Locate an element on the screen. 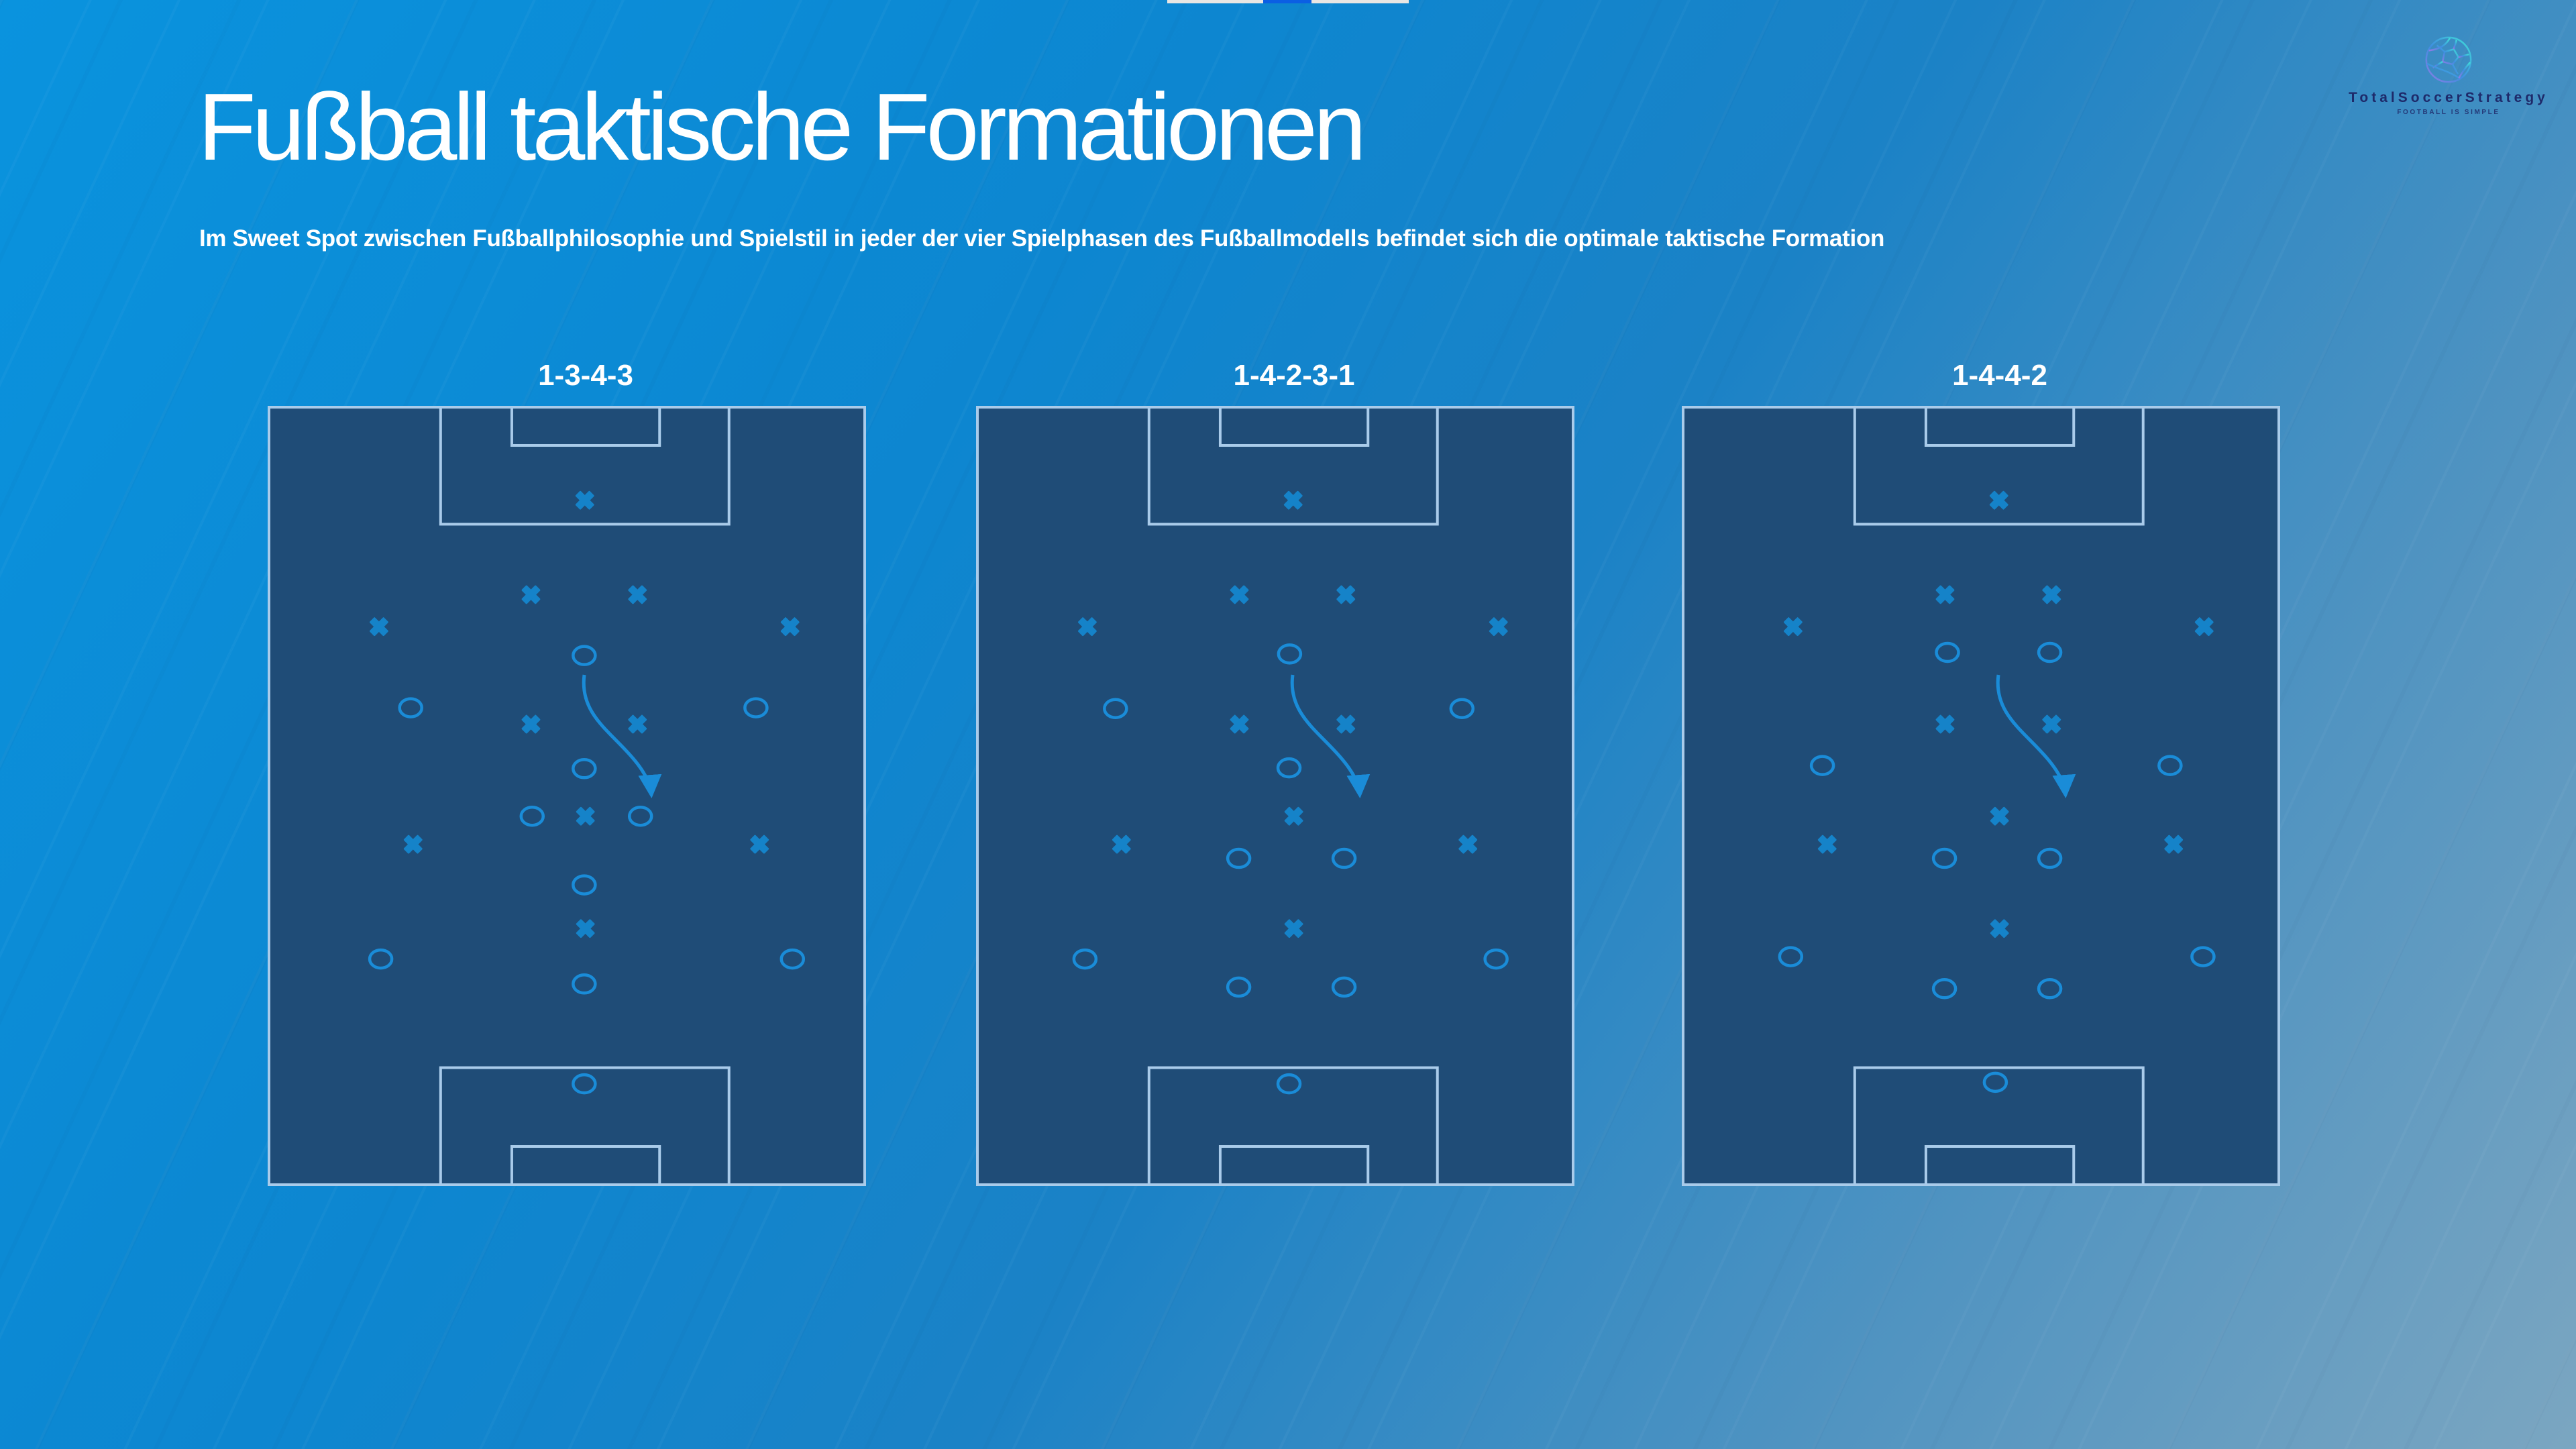  browser-edge-strip is located at coordinates (1288, 1).